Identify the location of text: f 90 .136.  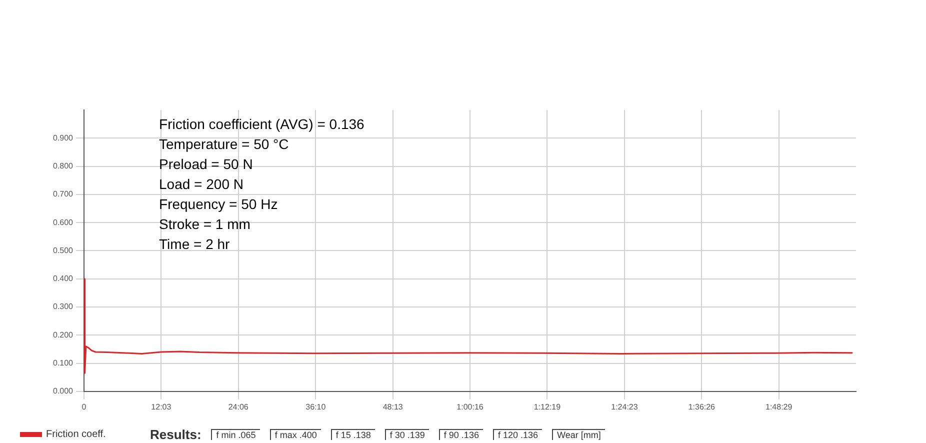
(460, 434).